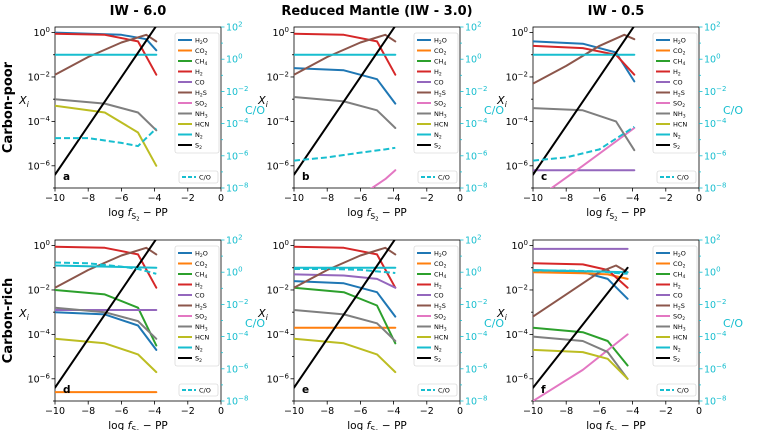 The height and width of the screenshot is (430, 768). I want to click on panel-letter: a, so click(66, 177).